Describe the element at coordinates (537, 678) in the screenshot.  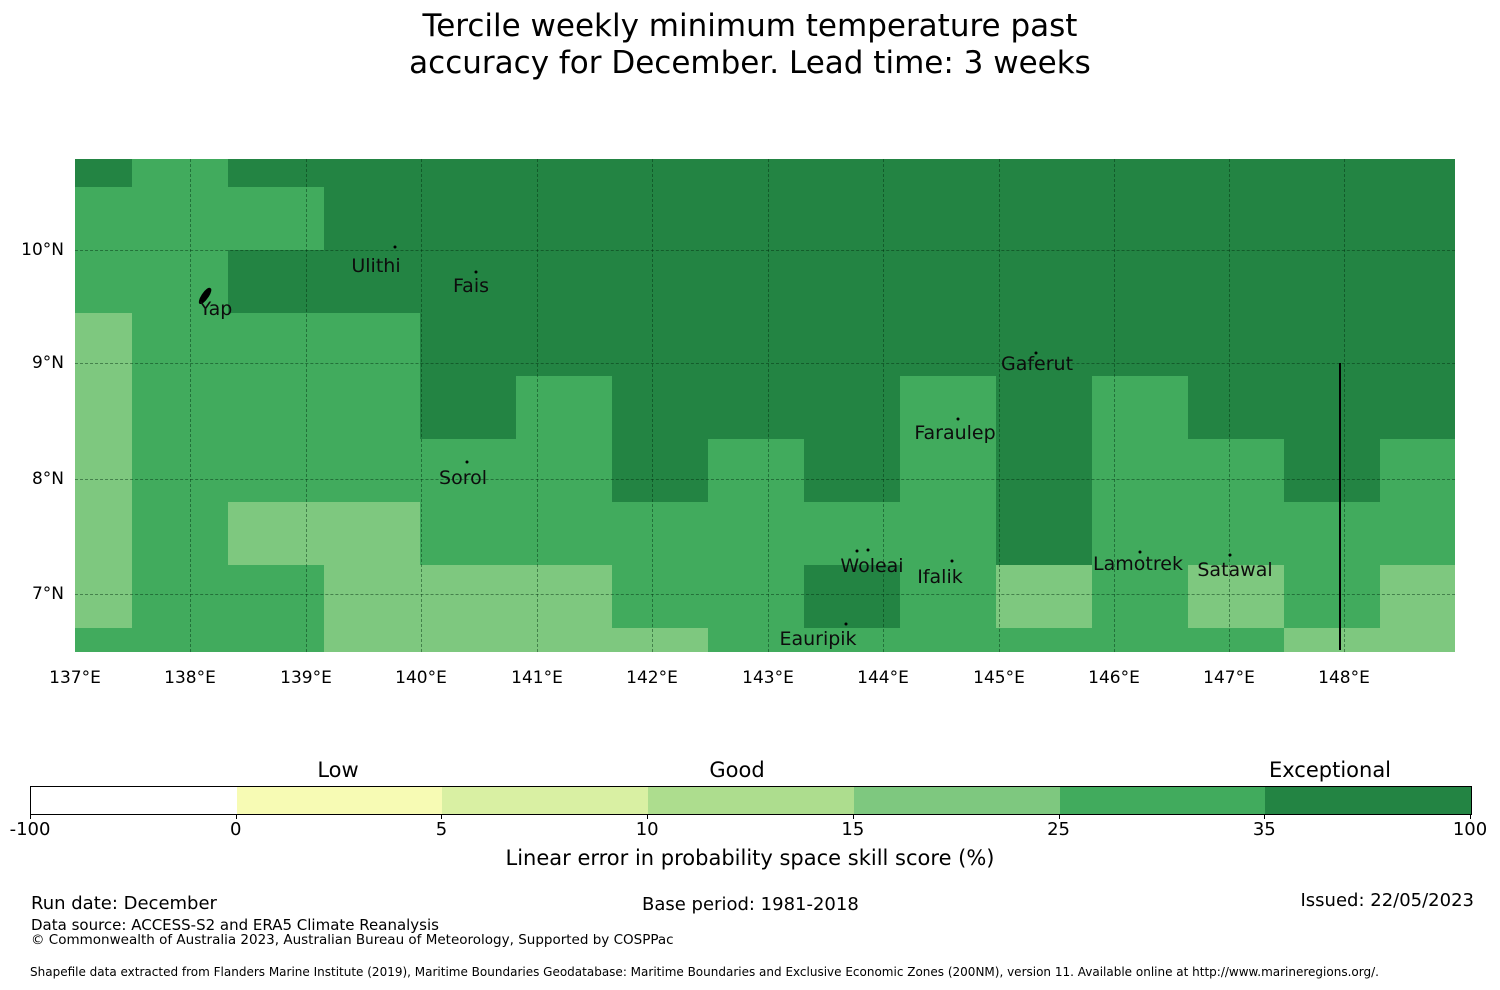
I see `x-tick-label: 141°E` at that location.